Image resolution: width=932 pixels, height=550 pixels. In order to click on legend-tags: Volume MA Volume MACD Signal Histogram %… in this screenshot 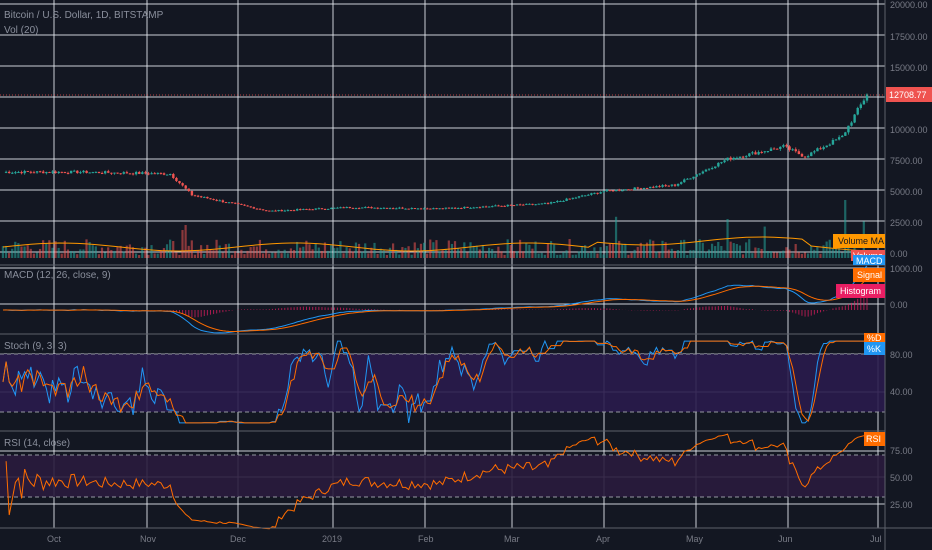, I will do `click(859, 340)`.